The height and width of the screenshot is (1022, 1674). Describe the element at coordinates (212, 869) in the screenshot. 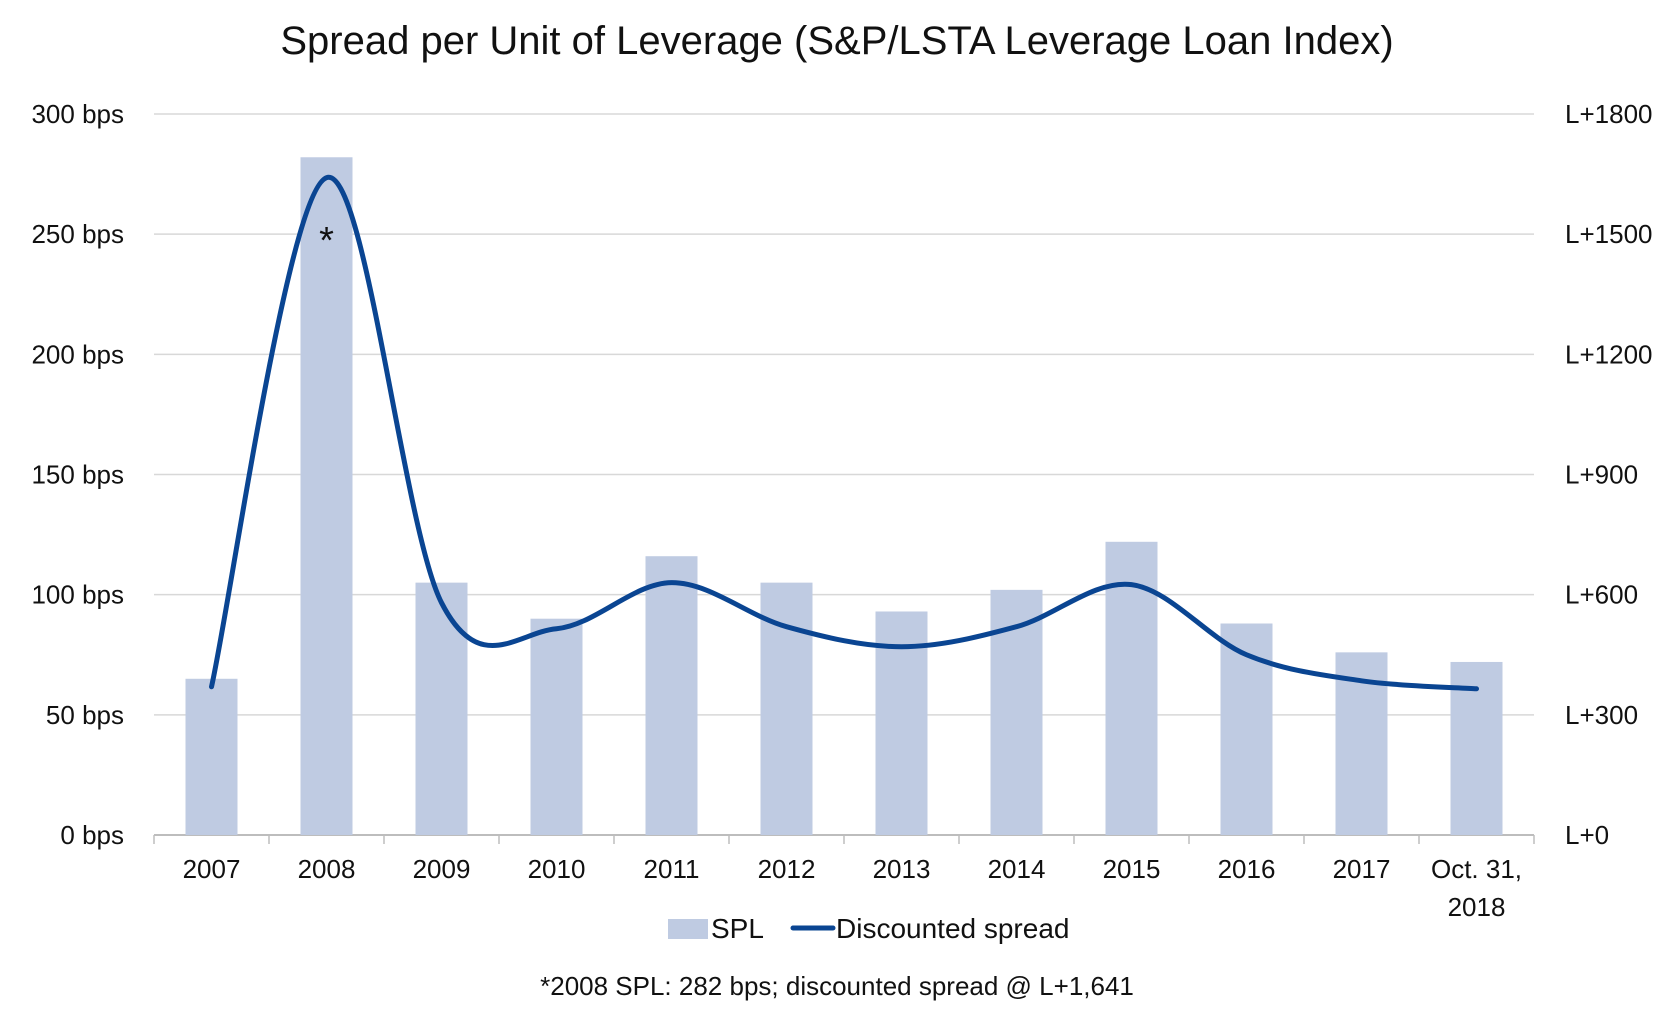

I see `x-axis-category-label: 2007` at that location.